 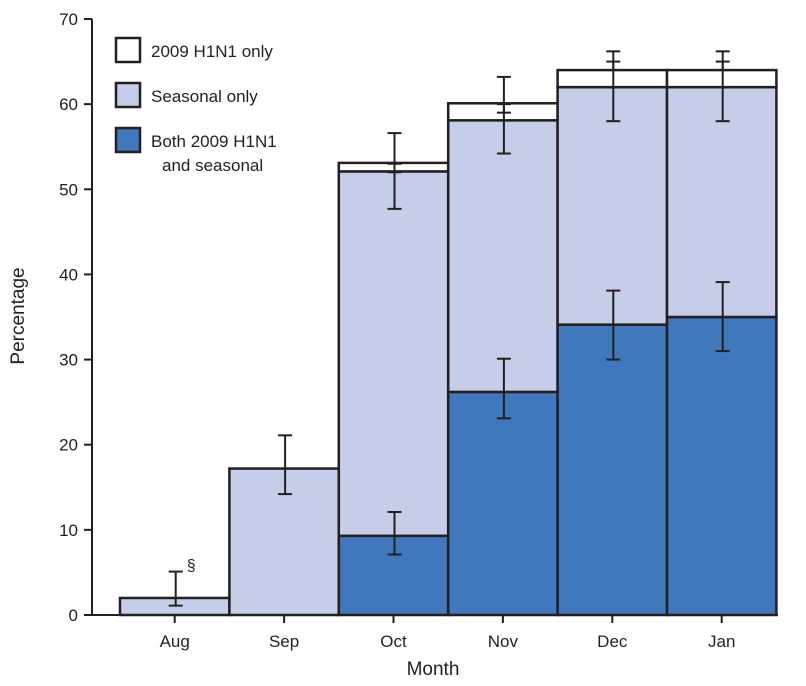 What do you see at coordinates (612, 641) in the screenshot?
I see `x-tick-label-dec: Dec` at bounding box center [612, 641].